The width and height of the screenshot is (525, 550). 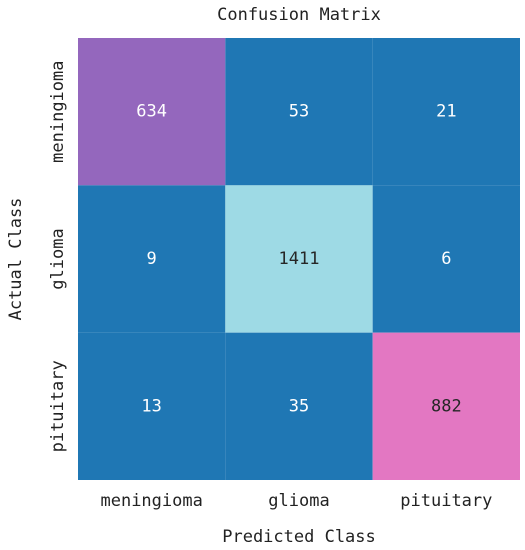 I want to click on chart-title: Confusion Matrix, so click(x=299, y=15).